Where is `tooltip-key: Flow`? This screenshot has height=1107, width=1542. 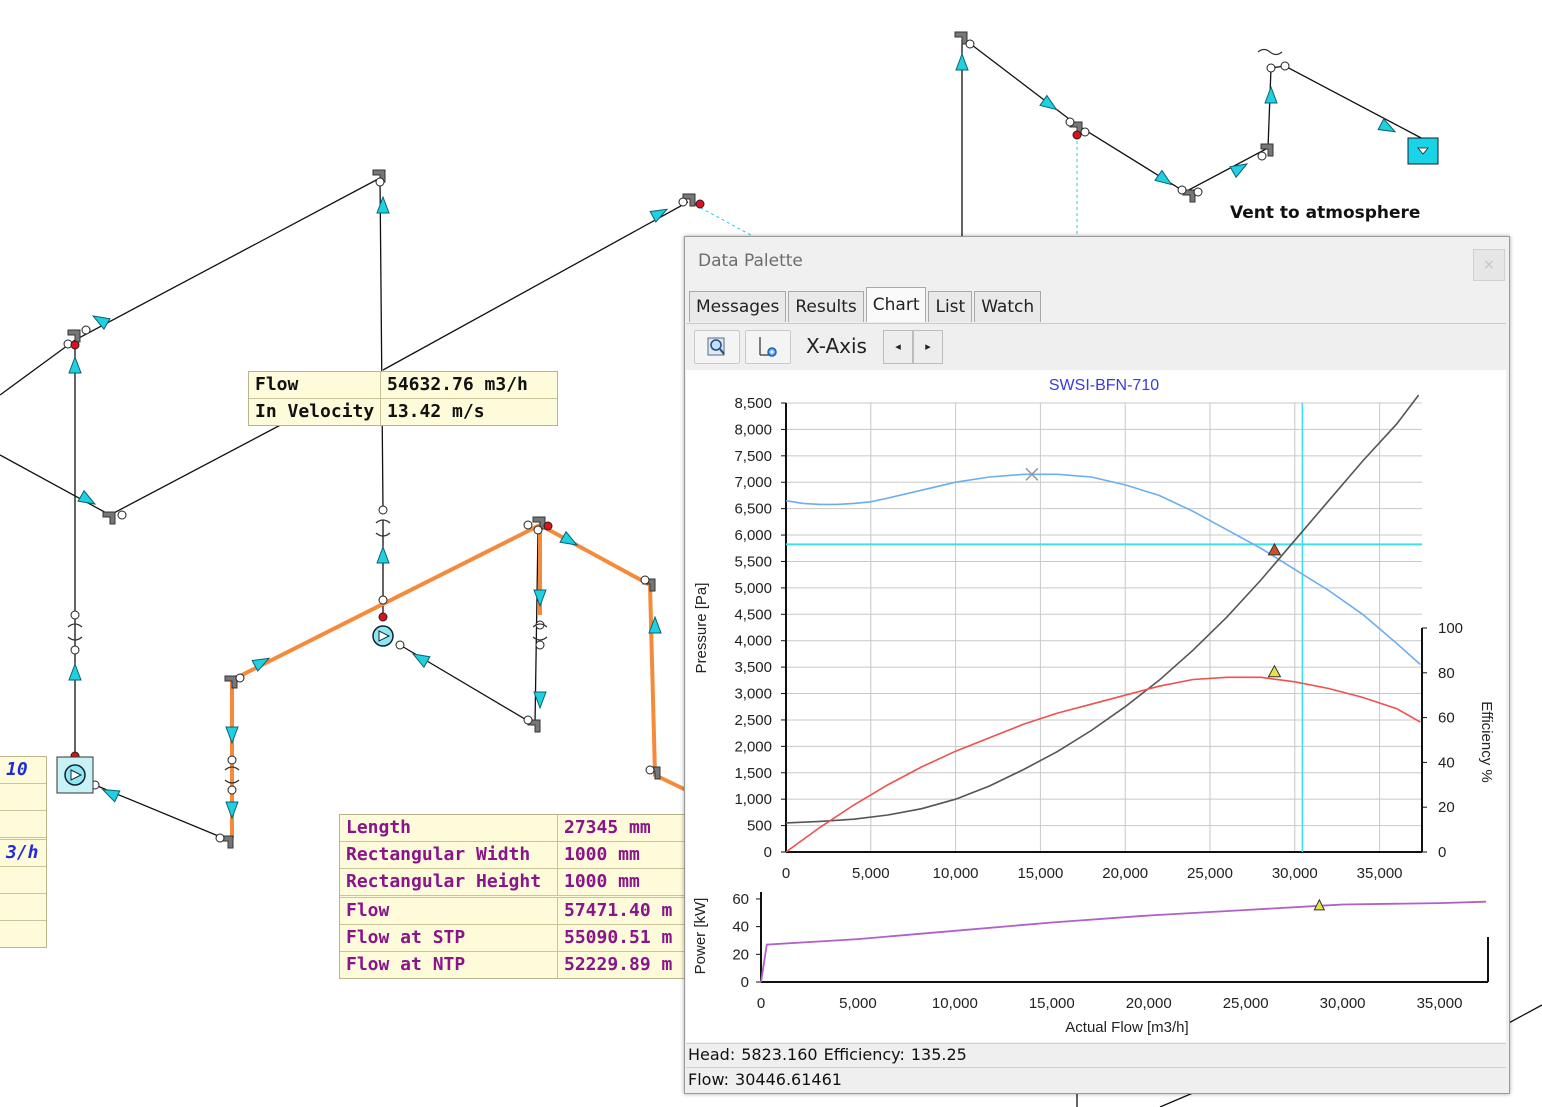 tooltip-key: Flow is located at coordinates (449, 911).